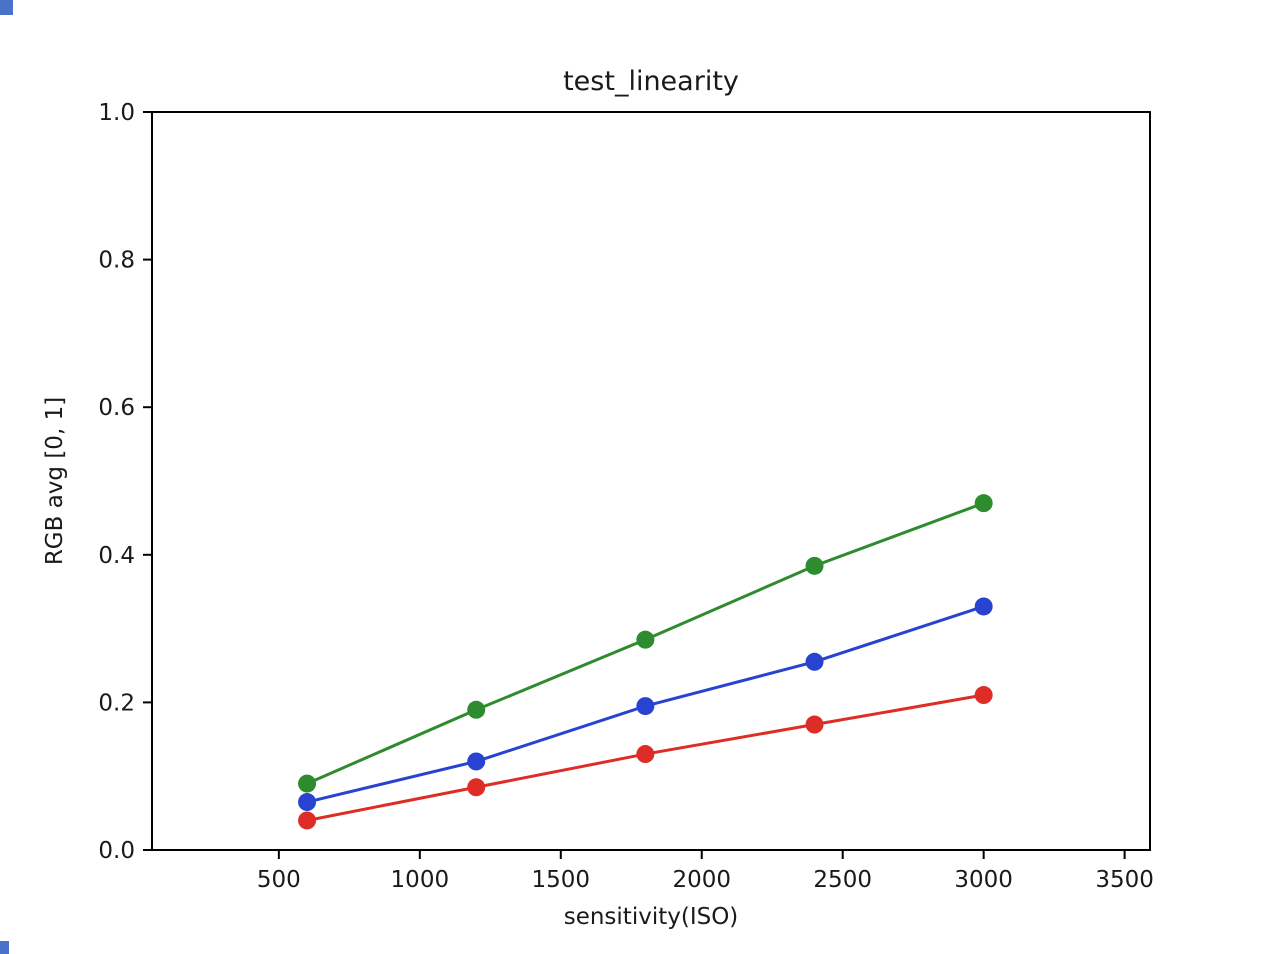 The width and height of the screenshot is (1270, 954). What do you see at coordinates (116, 113) in the screenshot?
I see `y-tick-label: 1.0` at bounding box center [116, 113].